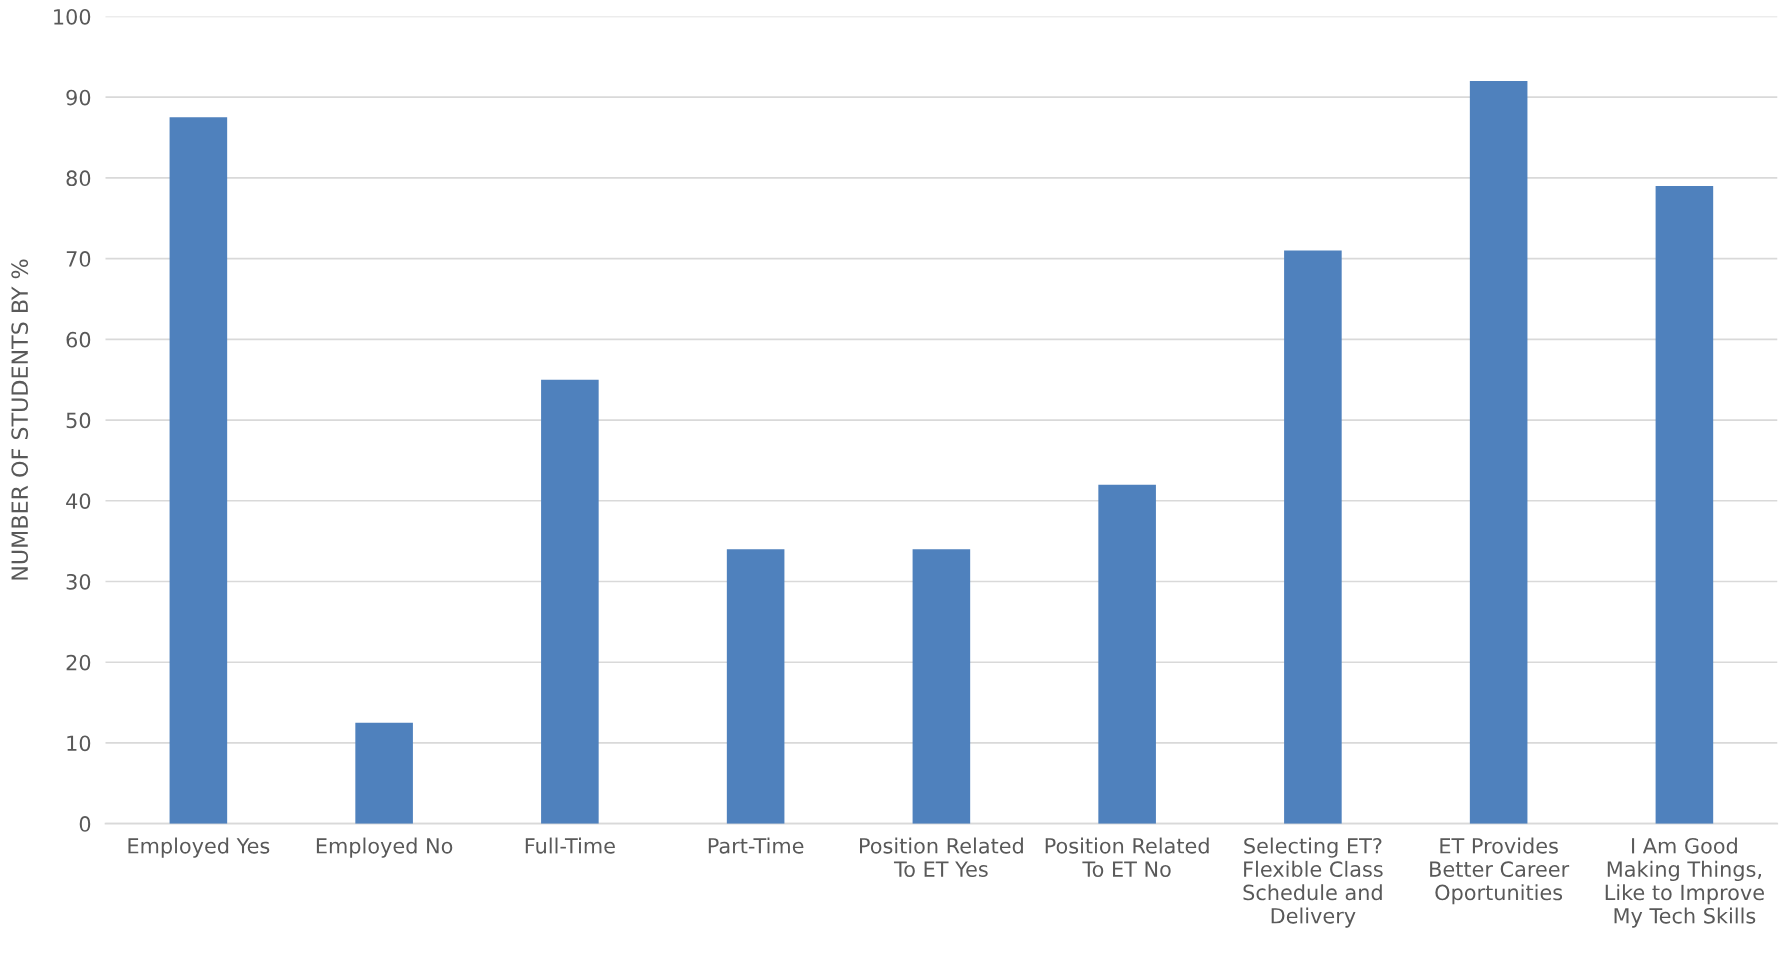 The width and height of the screenshot is (1788, 969). Describe the element at coordinates (1684, 882) in the screenshot. I see `x-tick-label: I Am Good Making Things, Like to Improve My Tech Skills` at that location.